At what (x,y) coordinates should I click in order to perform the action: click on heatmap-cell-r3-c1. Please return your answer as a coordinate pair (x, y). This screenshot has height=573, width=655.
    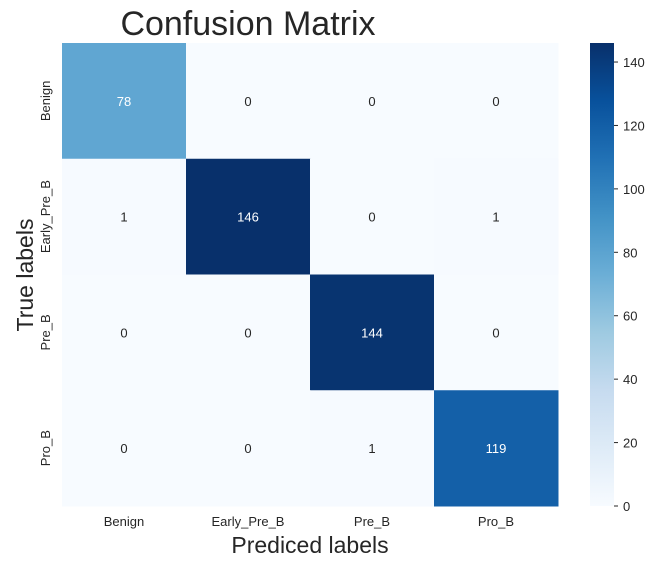
    Looking at the image, I should click on (248, 448).